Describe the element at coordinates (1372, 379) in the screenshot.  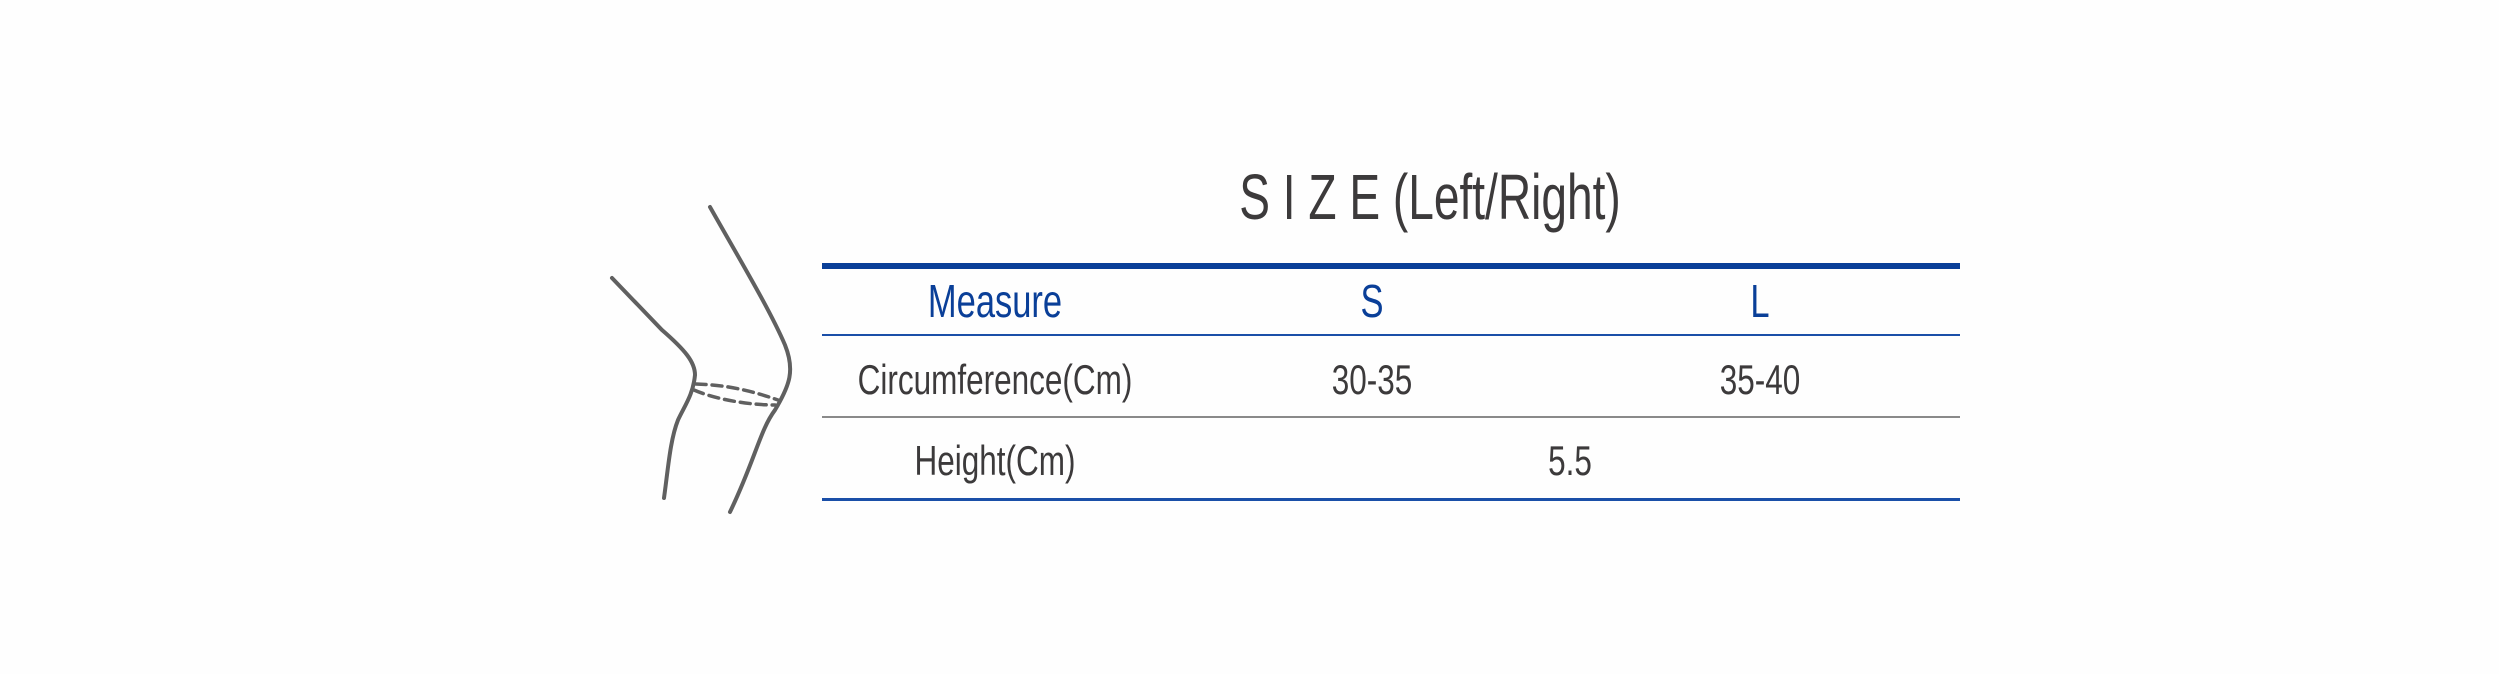
I see `circumference-s-value: 30-35` at that location.